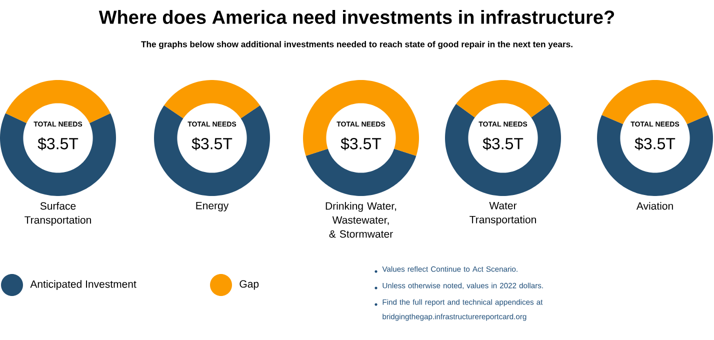 The height and width of the screenshot is (340, 714). I want to click on text: Energy, so click(212, 207).